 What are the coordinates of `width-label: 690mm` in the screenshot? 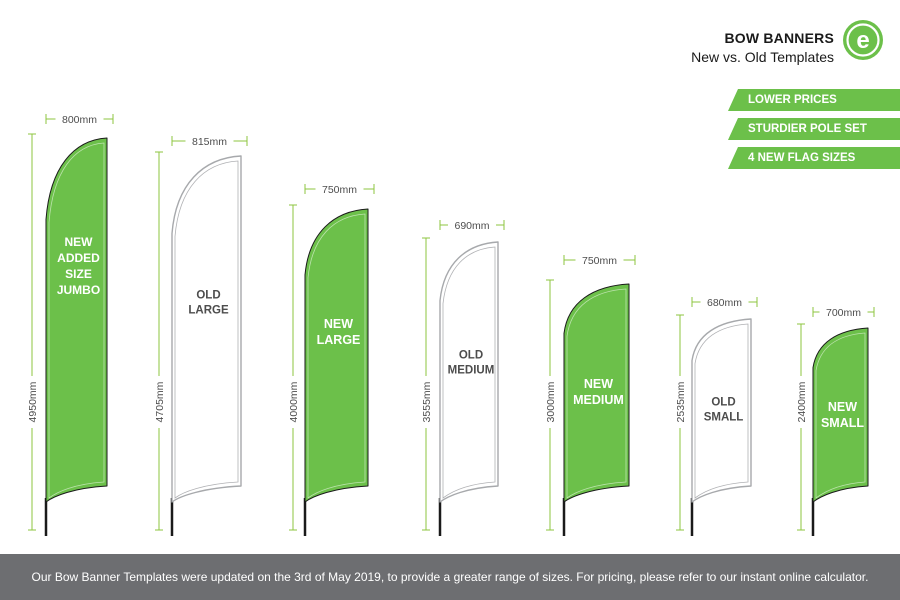 It's located at (471, 226).